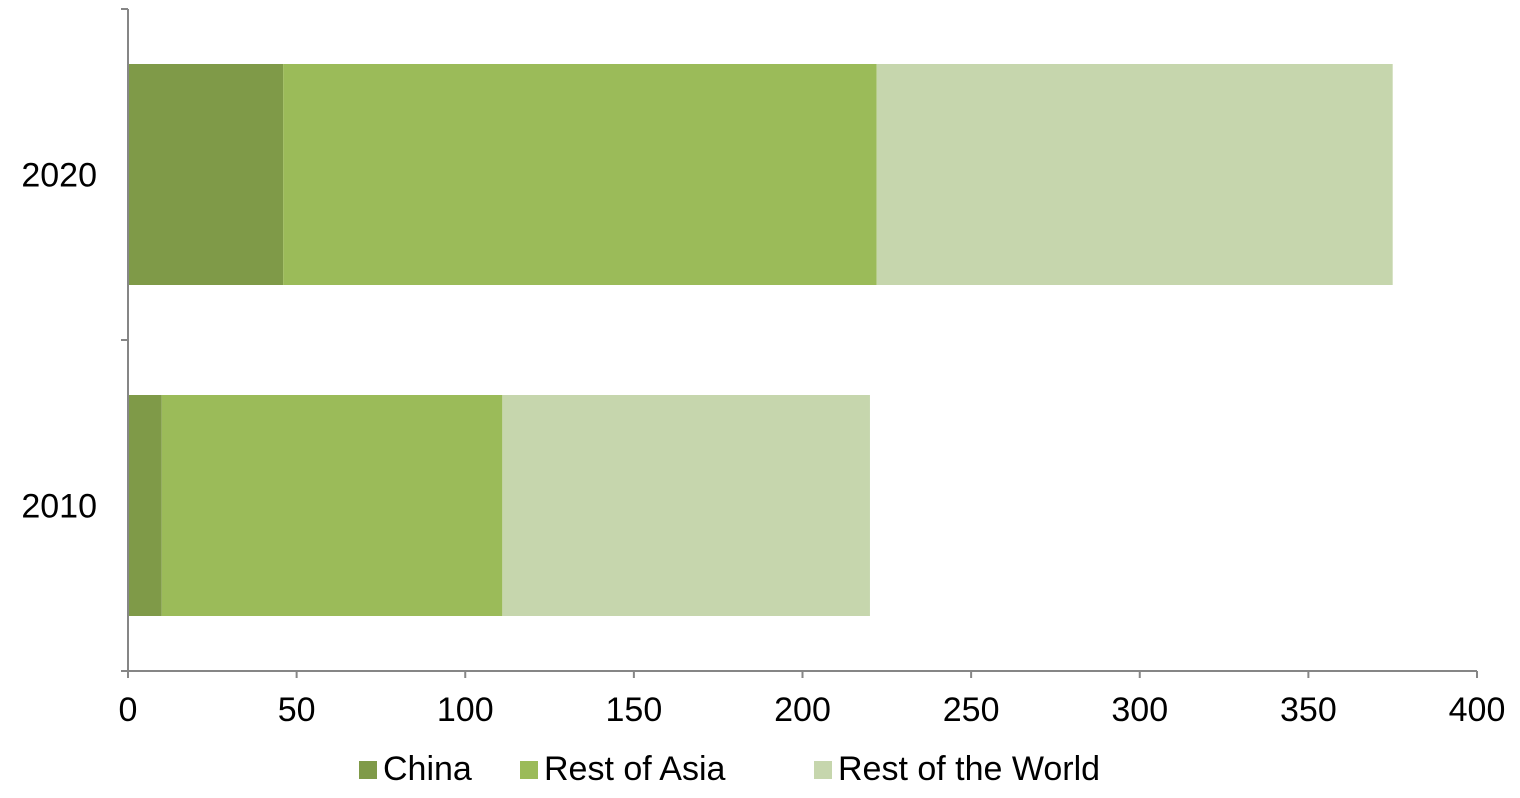 The height and width of the screenshot is (798, 1520). I want to click on legend-swatch-rest-of-the-world, so click(823, 770).